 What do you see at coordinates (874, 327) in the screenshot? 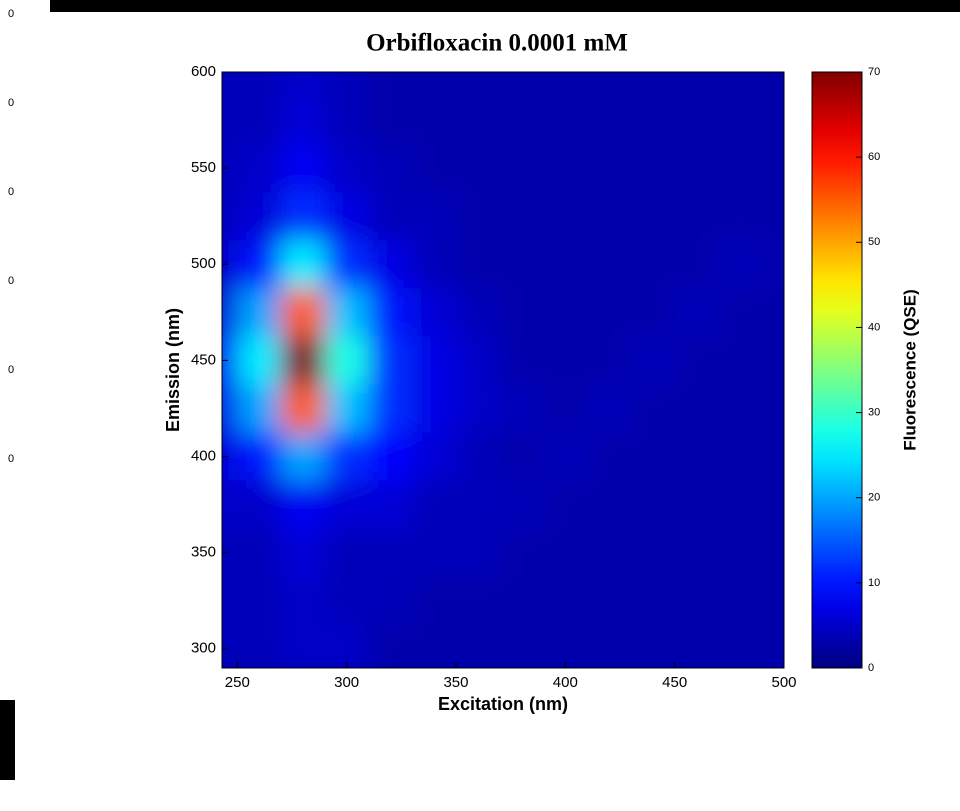
I see `colorbar-tick-label: 40` at bounding box center [874, 327].